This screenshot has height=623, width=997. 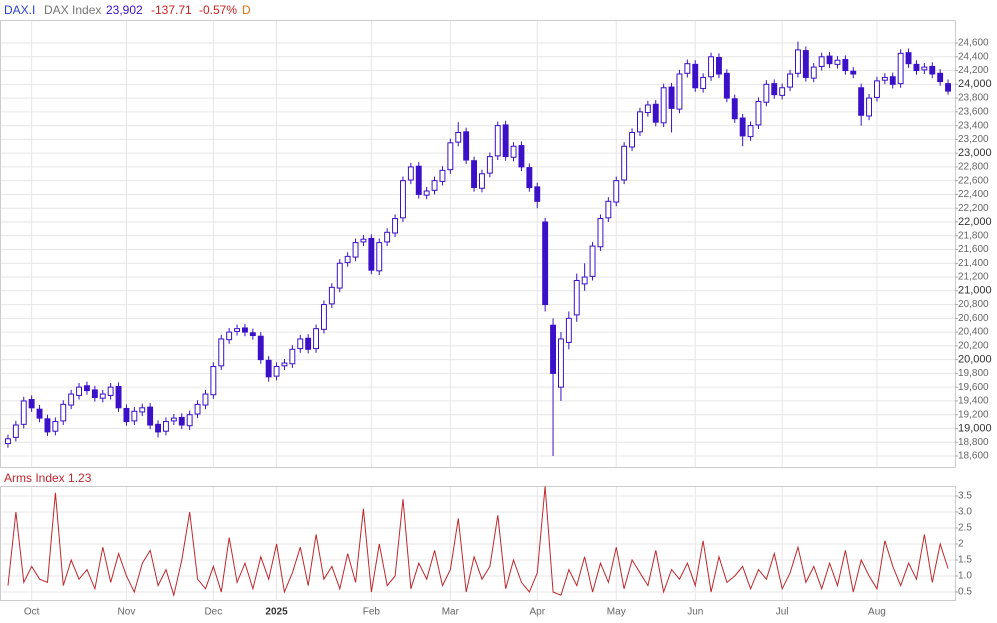 What do you see at coordinates (973, 373) in the screenshot?
I see `y-tick-label: 19,800` at bounding box center [973, 373].